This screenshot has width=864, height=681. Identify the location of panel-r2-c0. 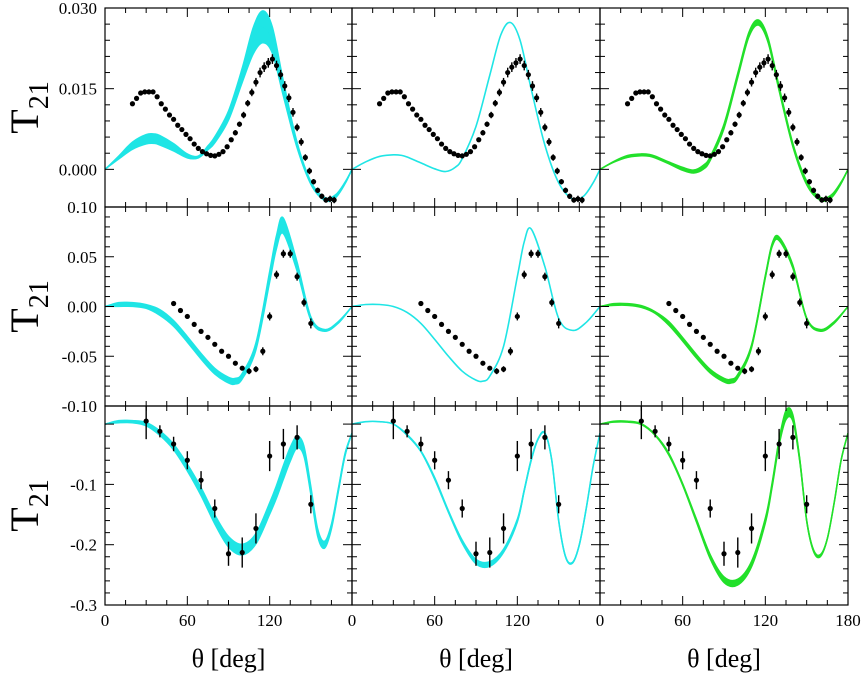
(228, 487).